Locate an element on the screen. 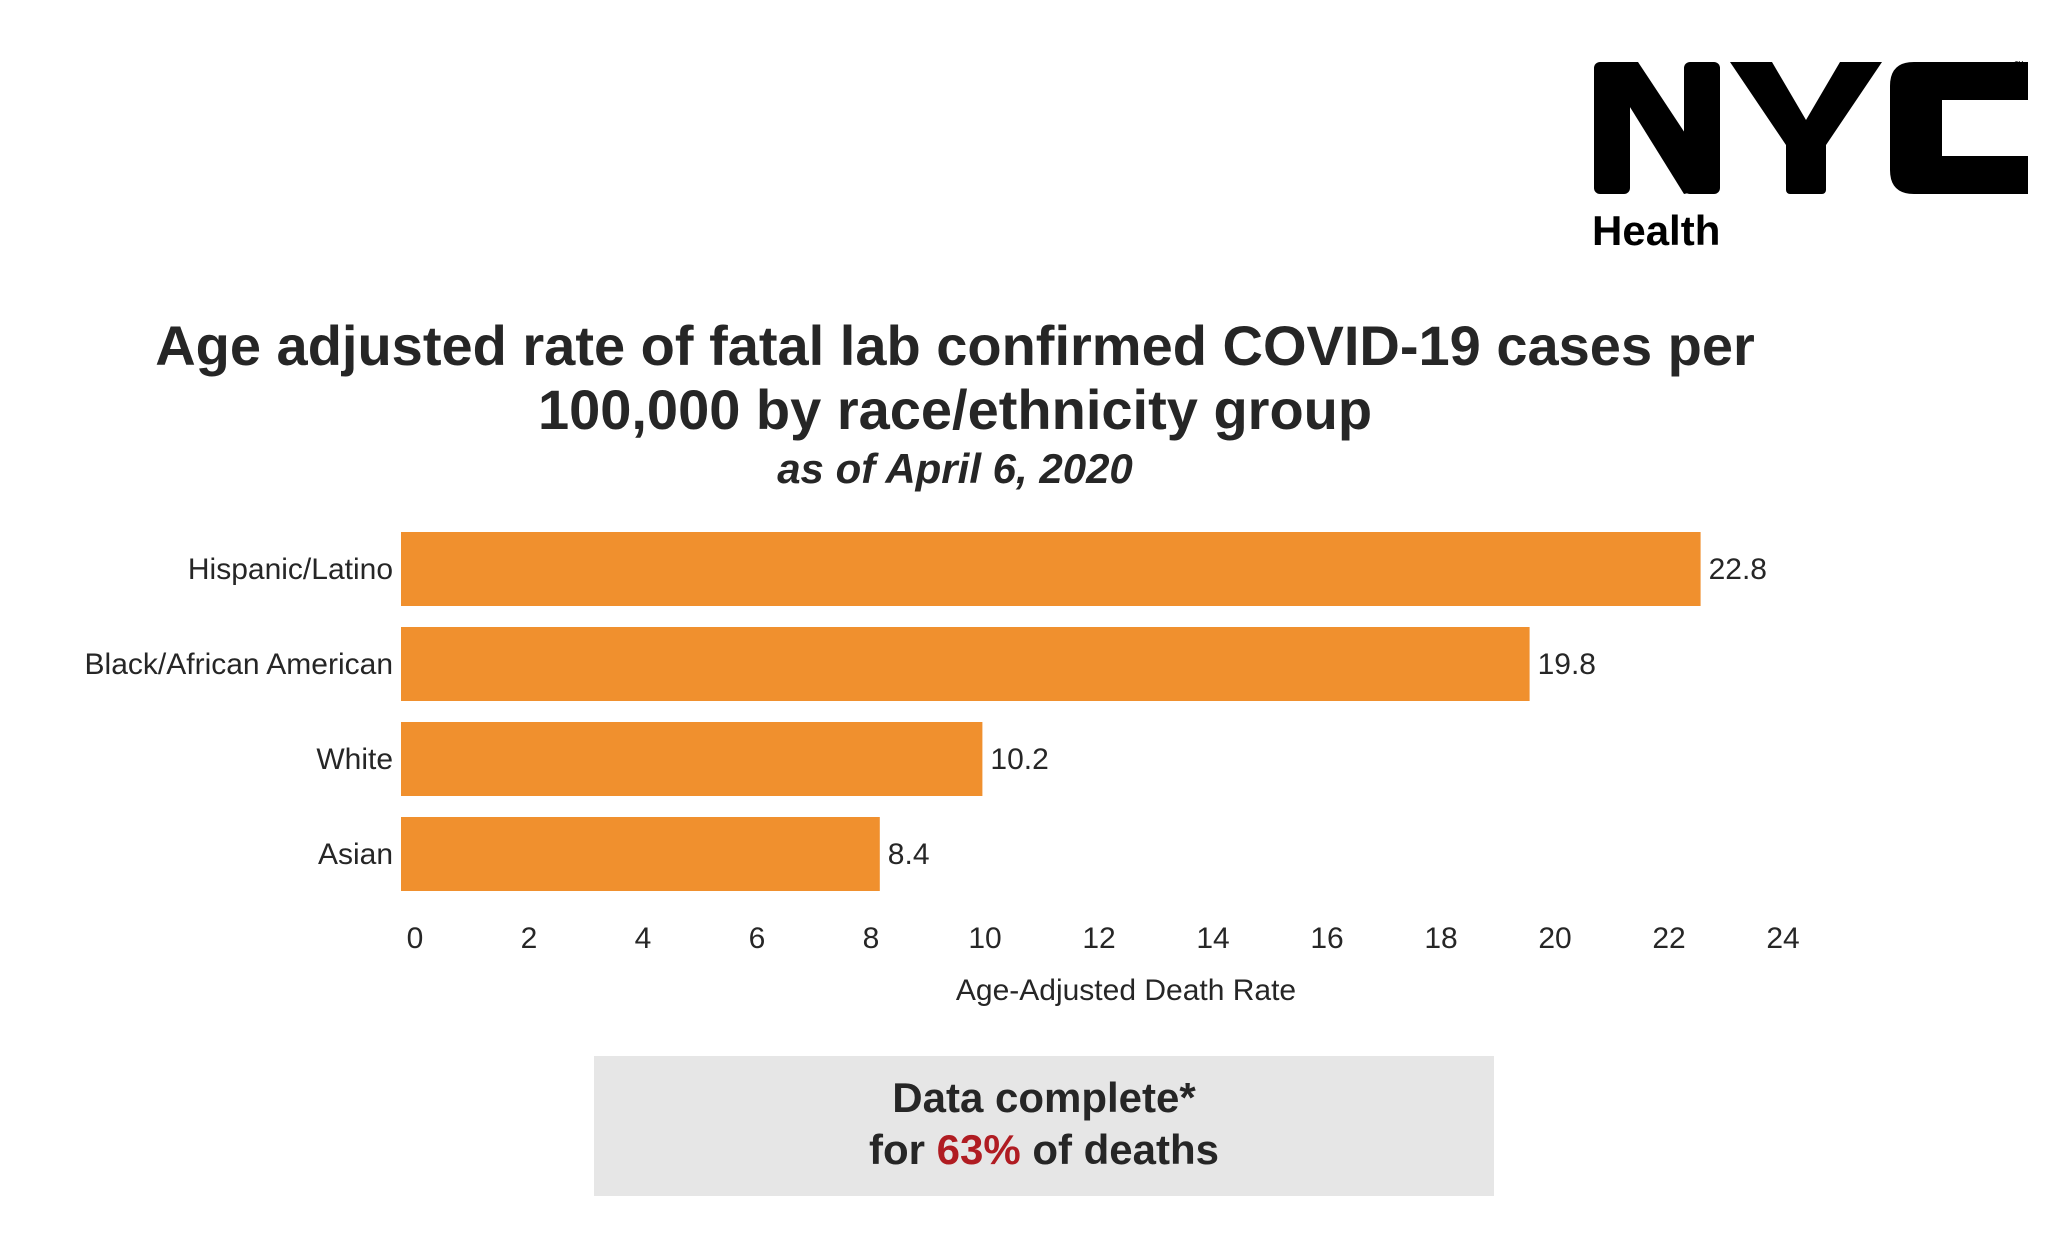 The image size is (2048, 1251). svg-text: ™ is located at coordinates (2019, 65).